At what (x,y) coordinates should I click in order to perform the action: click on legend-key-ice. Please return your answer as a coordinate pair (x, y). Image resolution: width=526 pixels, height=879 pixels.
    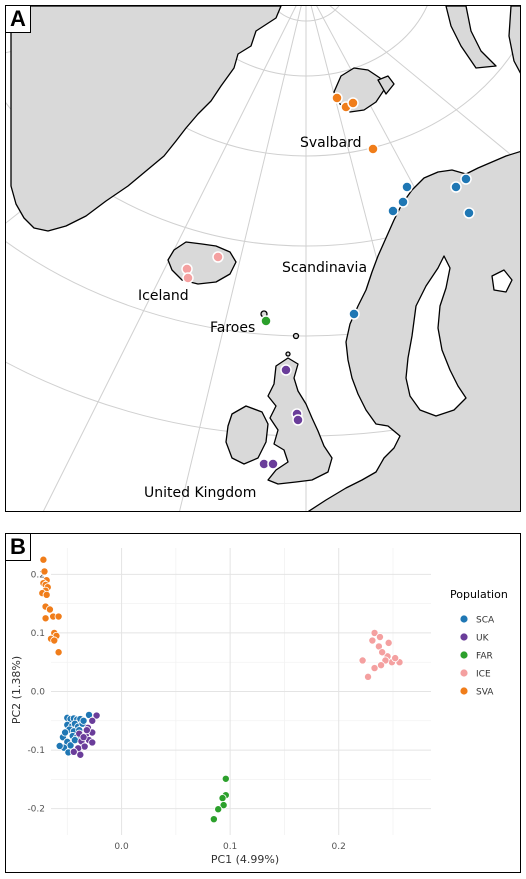
    Looking at the image, I should click on (464, 673).